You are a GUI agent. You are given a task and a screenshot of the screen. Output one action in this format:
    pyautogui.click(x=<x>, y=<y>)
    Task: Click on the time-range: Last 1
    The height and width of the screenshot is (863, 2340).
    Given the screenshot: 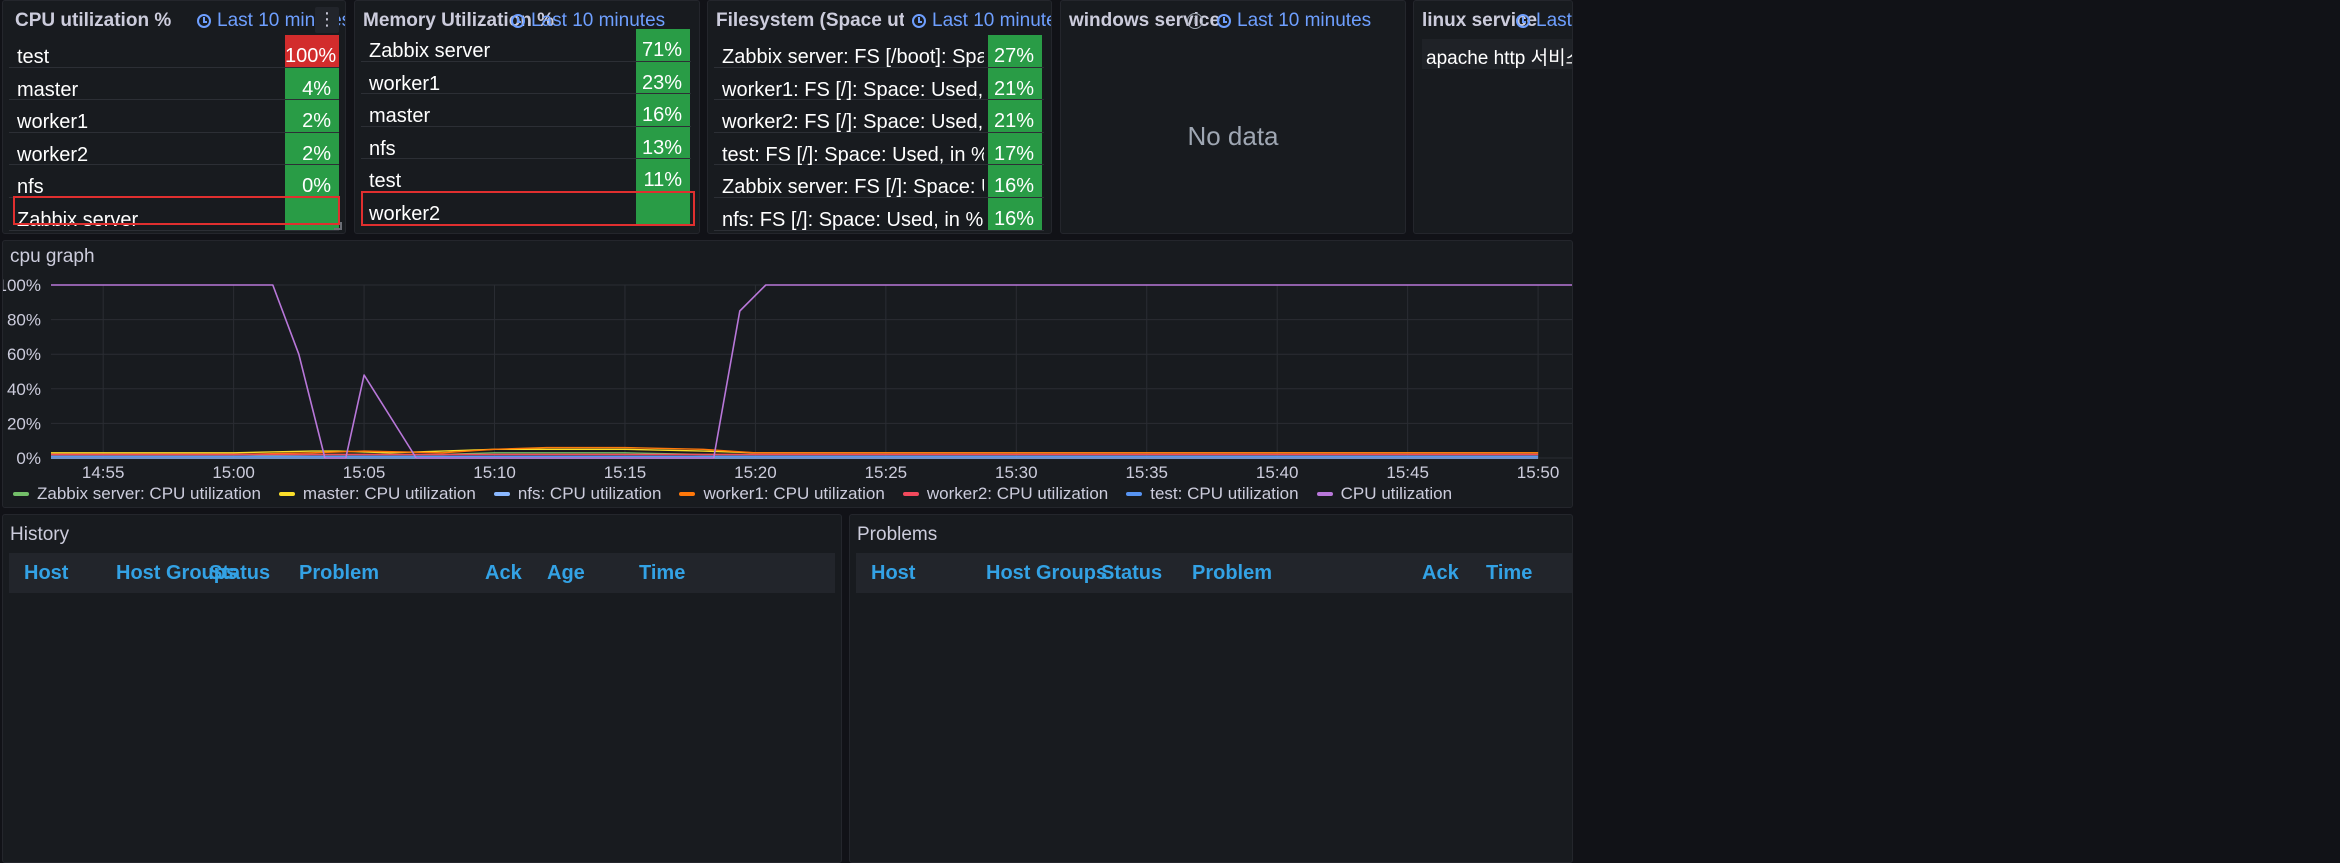 What is the action you would take?
    pyautogui.click(x=1544, y=21)
    